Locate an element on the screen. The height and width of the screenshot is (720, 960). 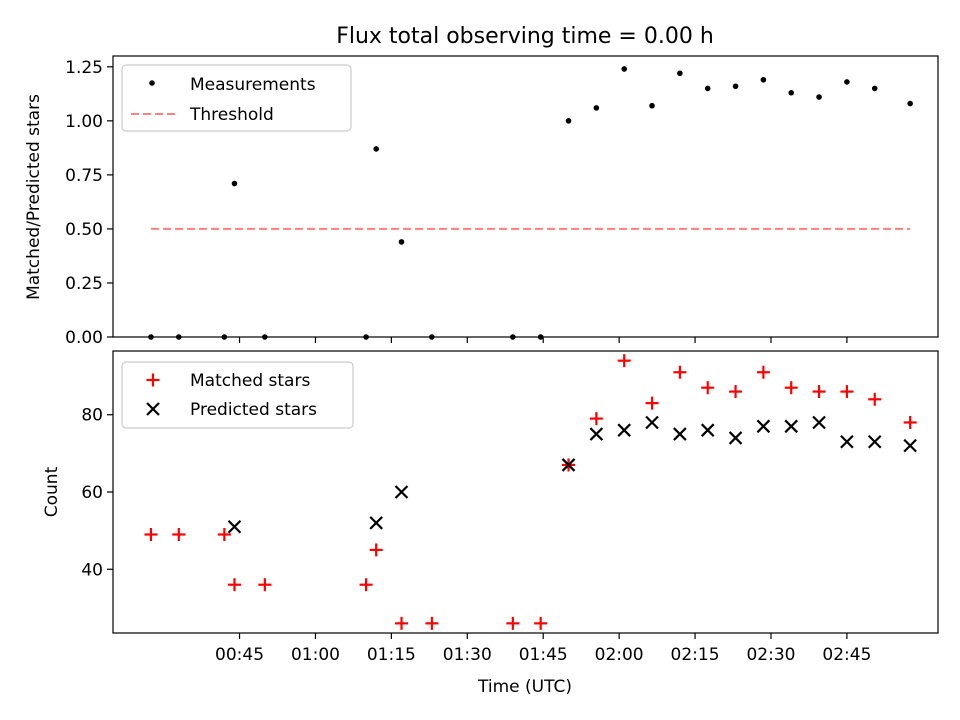
ratio-y-tick-label: 0.50 is located at coordinates (84, 230).